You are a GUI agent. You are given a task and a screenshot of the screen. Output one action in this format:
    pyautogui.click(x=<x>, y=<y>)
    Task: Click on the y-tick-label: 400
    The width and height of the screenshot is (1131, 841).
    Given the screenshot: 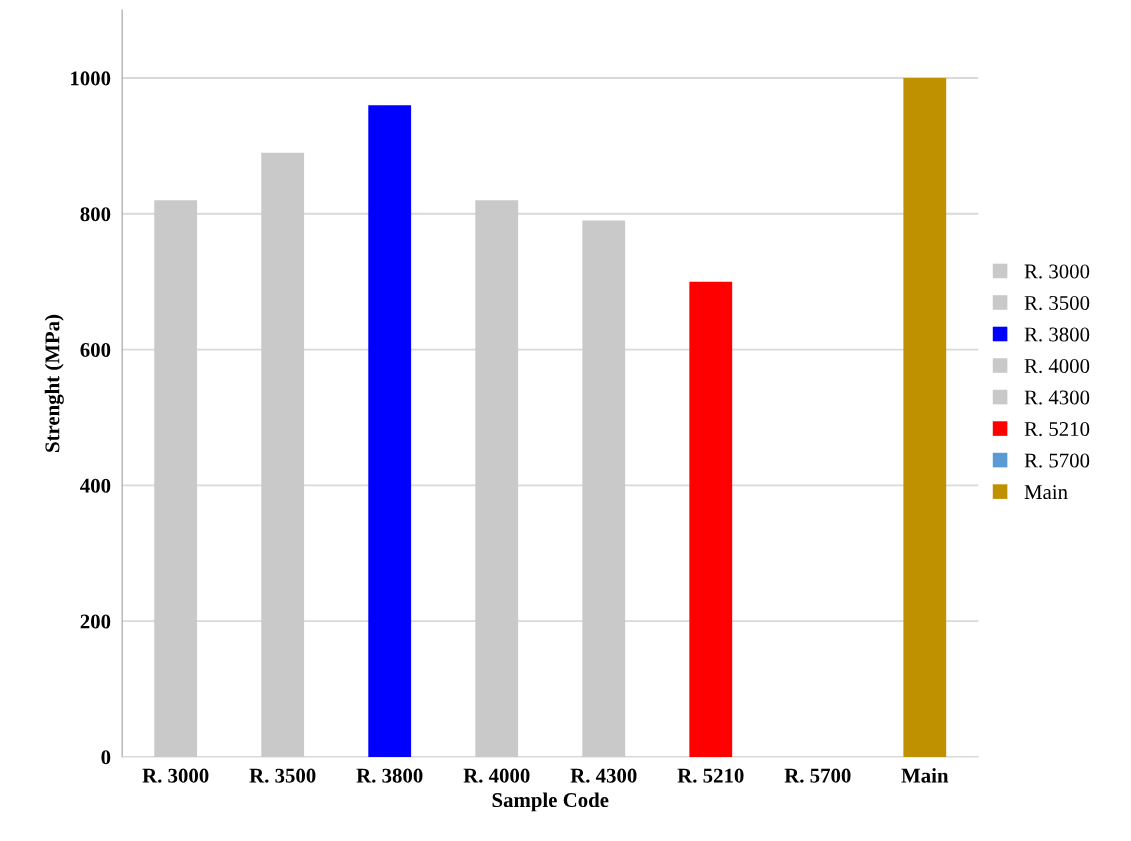 What is the action you would take?
    pyautogui.click(x=95, y=485)
    